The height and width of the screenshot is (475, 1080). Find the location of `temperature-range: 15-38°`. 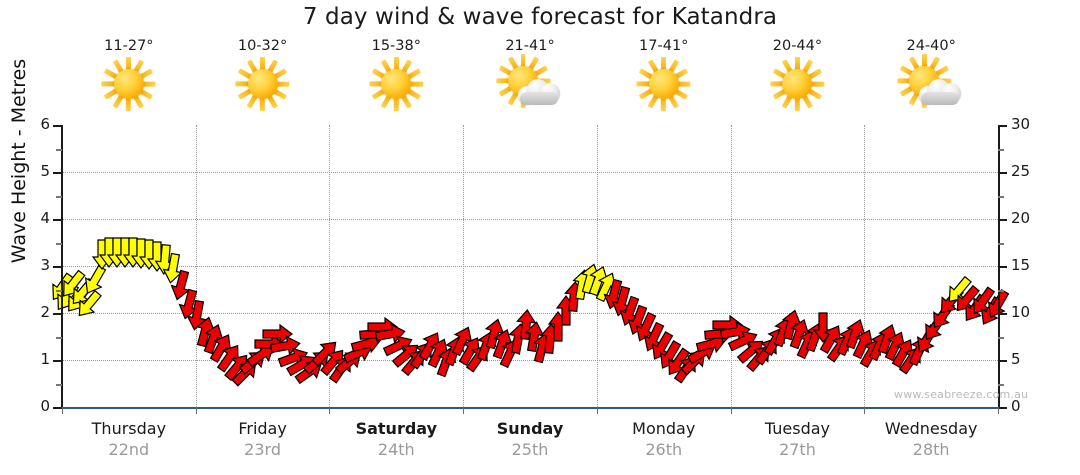

temperature-range: 15-38° is located at coordinates (396, 46).